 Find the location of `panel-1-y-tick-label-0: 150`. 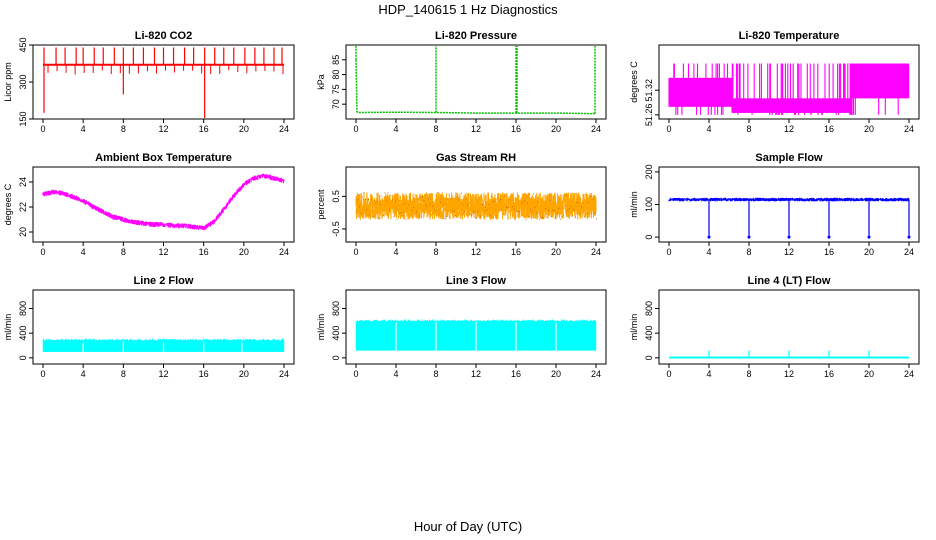

panel-1-y-tick-label-0: 150 is located at coordinates (23, 118).